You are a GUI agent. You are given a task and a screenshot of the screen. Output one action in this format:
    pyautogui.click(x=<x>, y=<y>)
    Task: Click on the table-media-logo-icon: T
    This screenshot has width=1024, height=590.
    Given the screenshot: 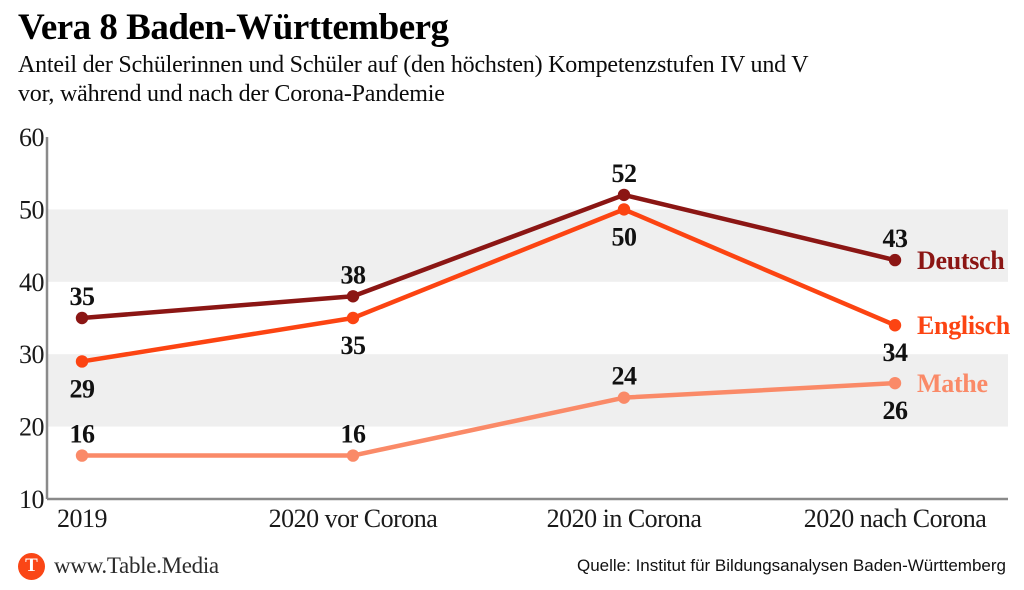 What is the action you would take?
    pyautogui.click(x=31, y=566)
    